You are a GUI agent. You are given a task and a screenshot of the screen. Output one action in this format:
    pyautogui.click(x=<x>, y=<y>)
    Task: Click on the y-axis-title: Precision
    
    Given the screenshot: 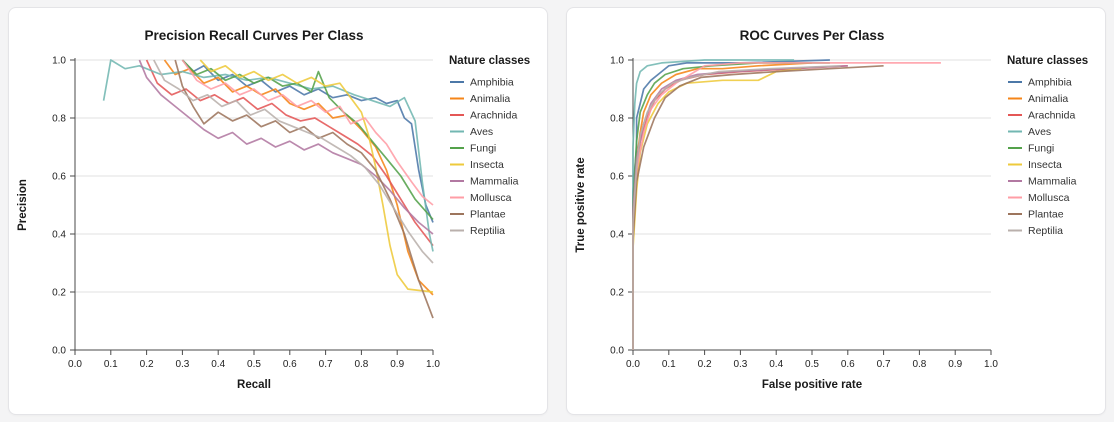 What is the action you would take?
    pyautogui.click(x=23, y=205)
    